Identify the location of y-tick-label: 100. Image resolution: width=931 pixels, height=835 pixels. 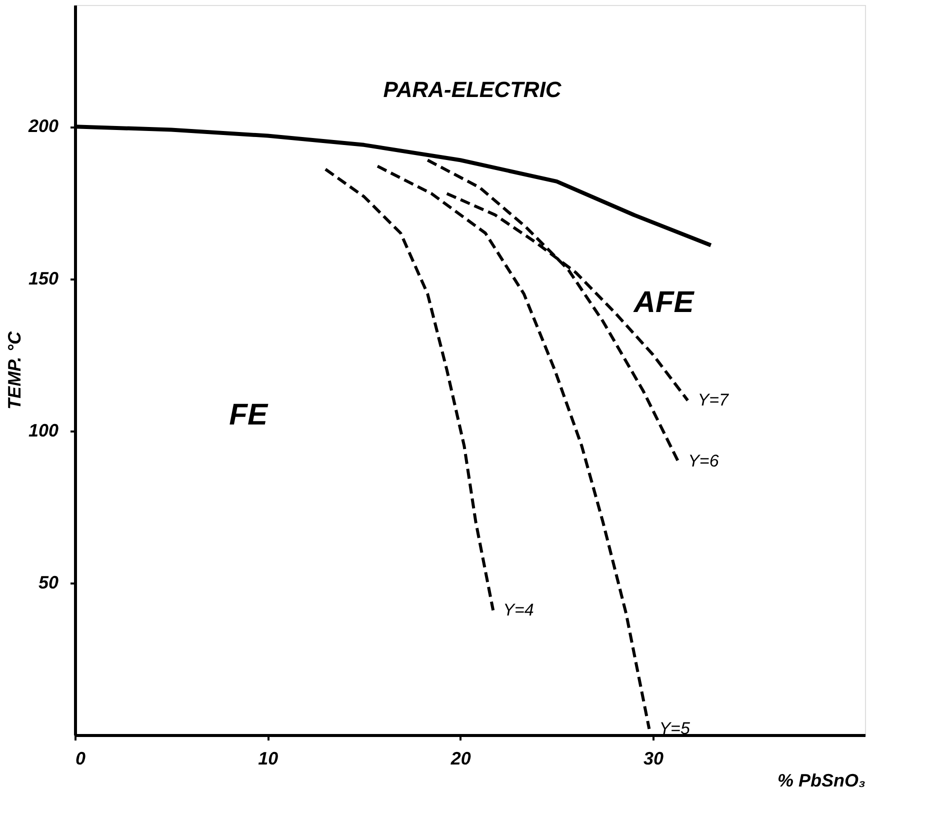
(43, 430).